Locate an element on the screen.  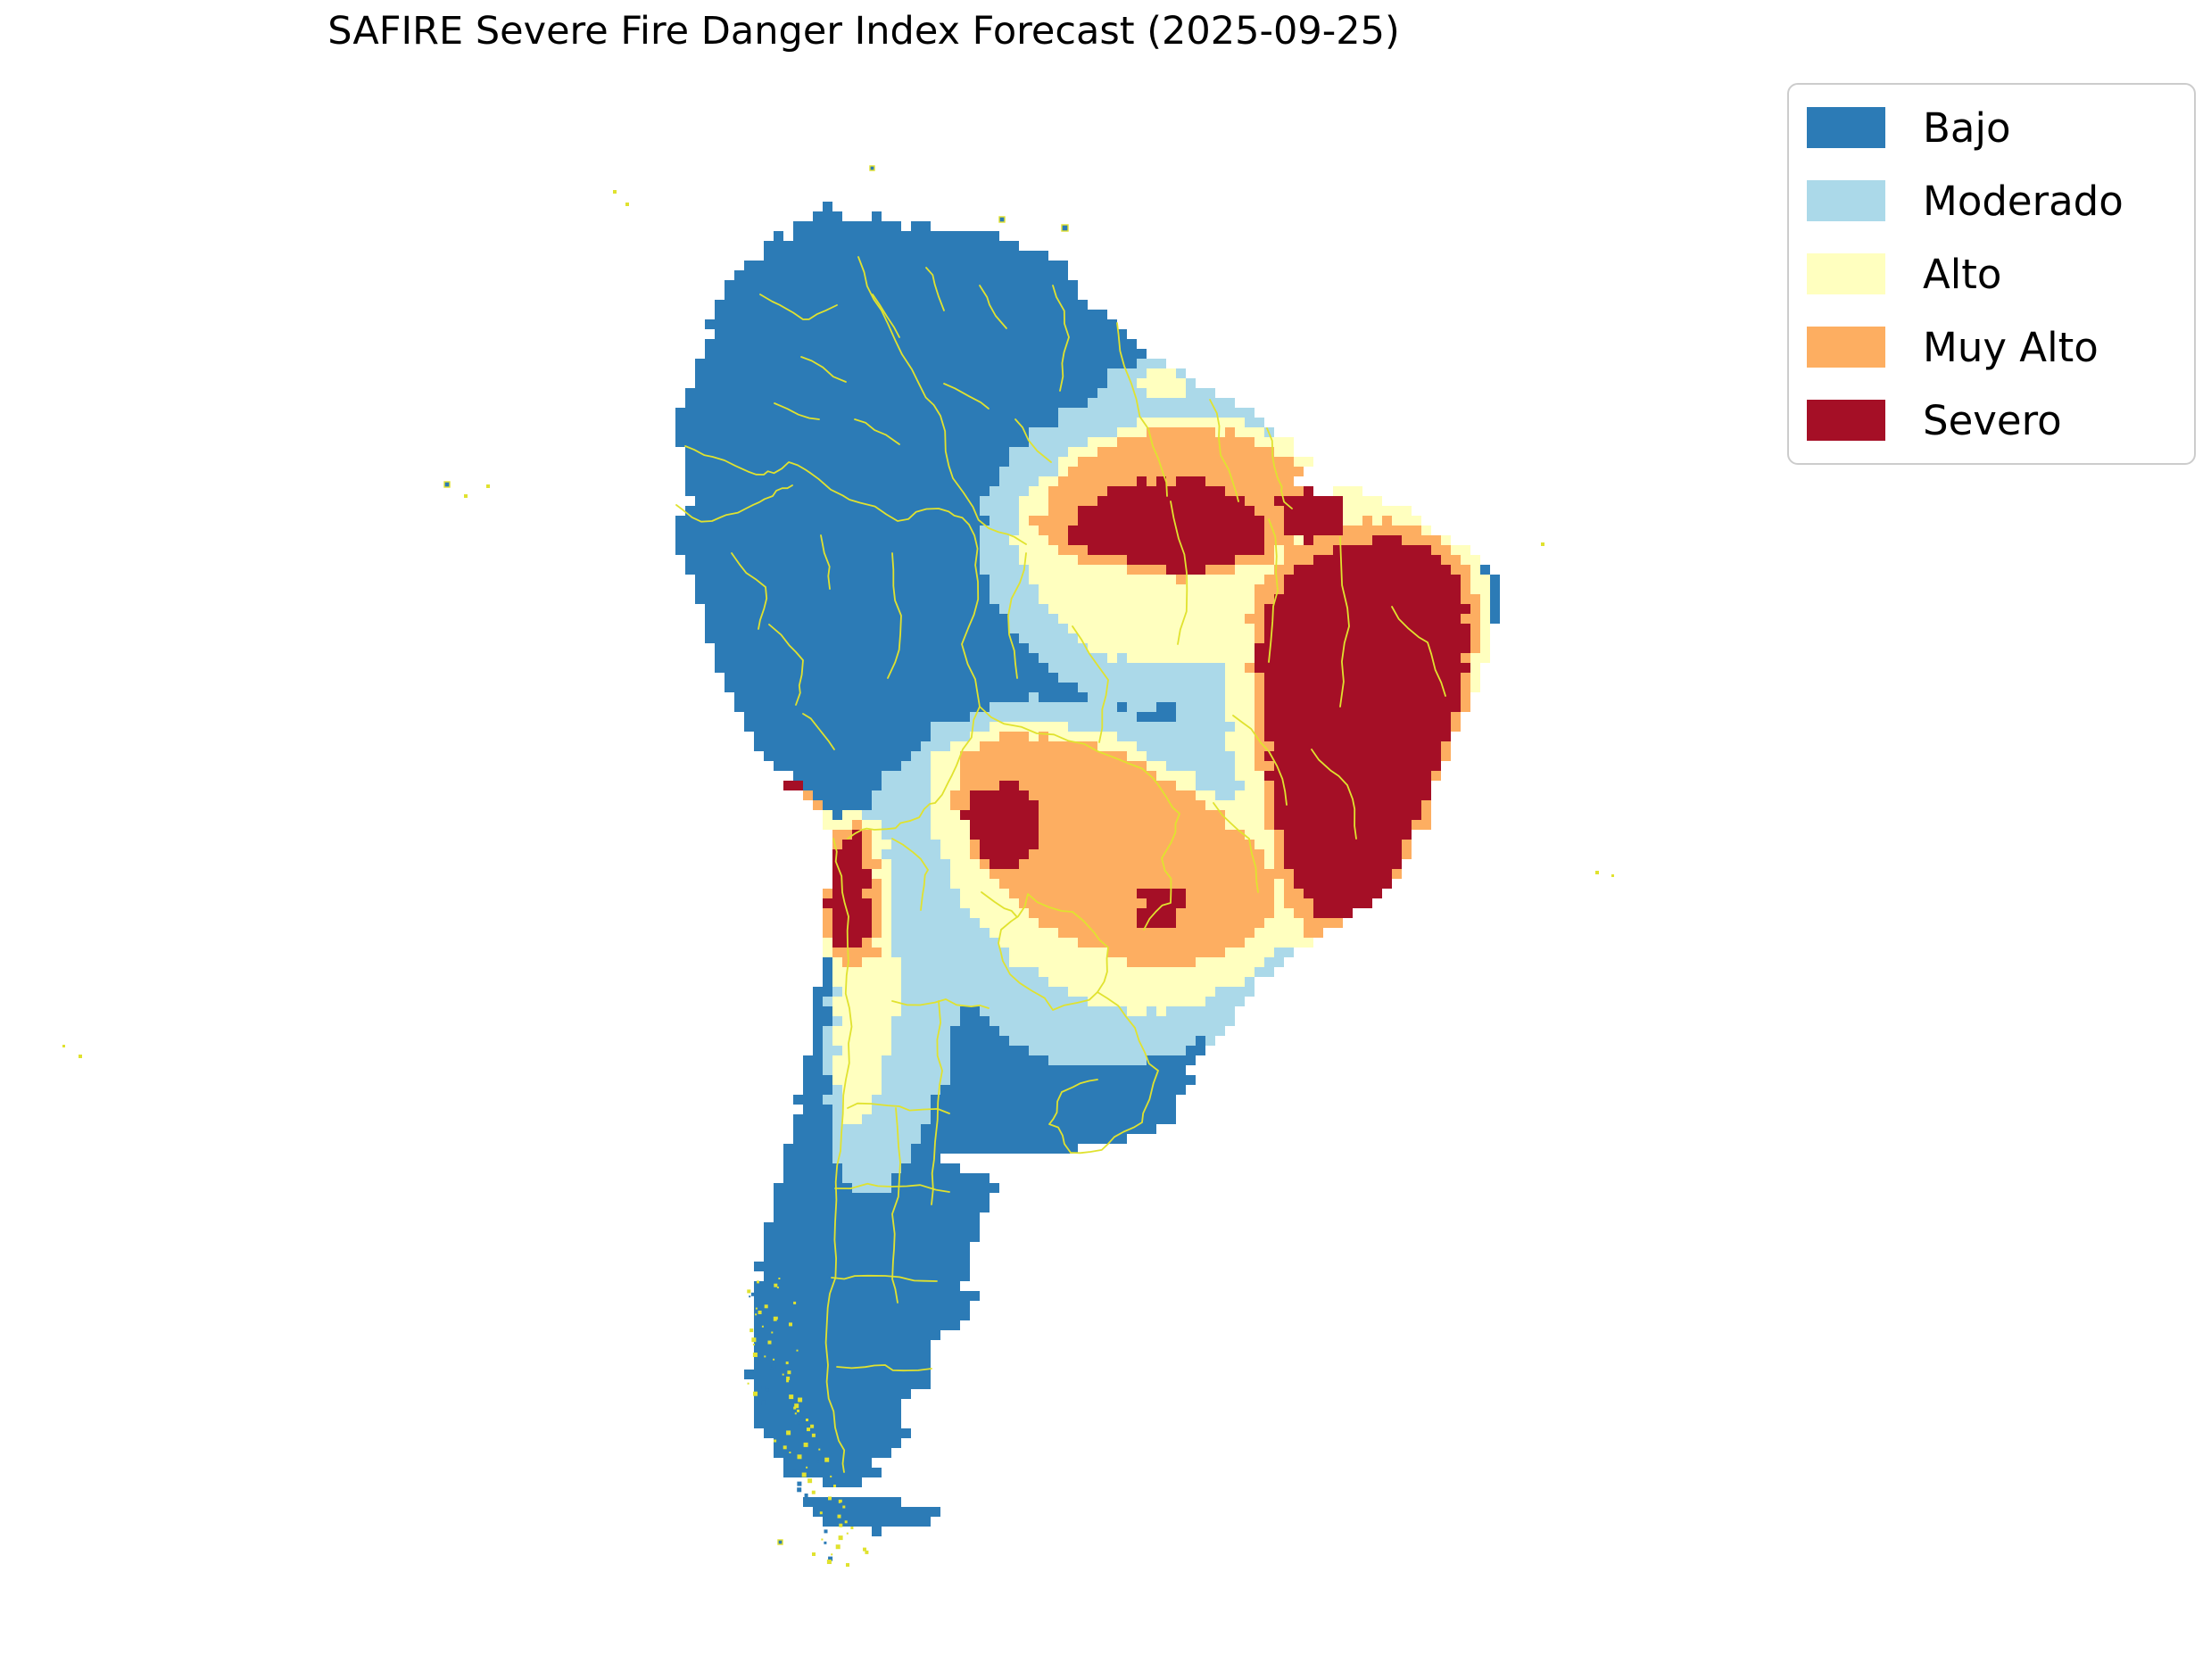
legend-swatch-severo is located at coordinates (1846, 420).